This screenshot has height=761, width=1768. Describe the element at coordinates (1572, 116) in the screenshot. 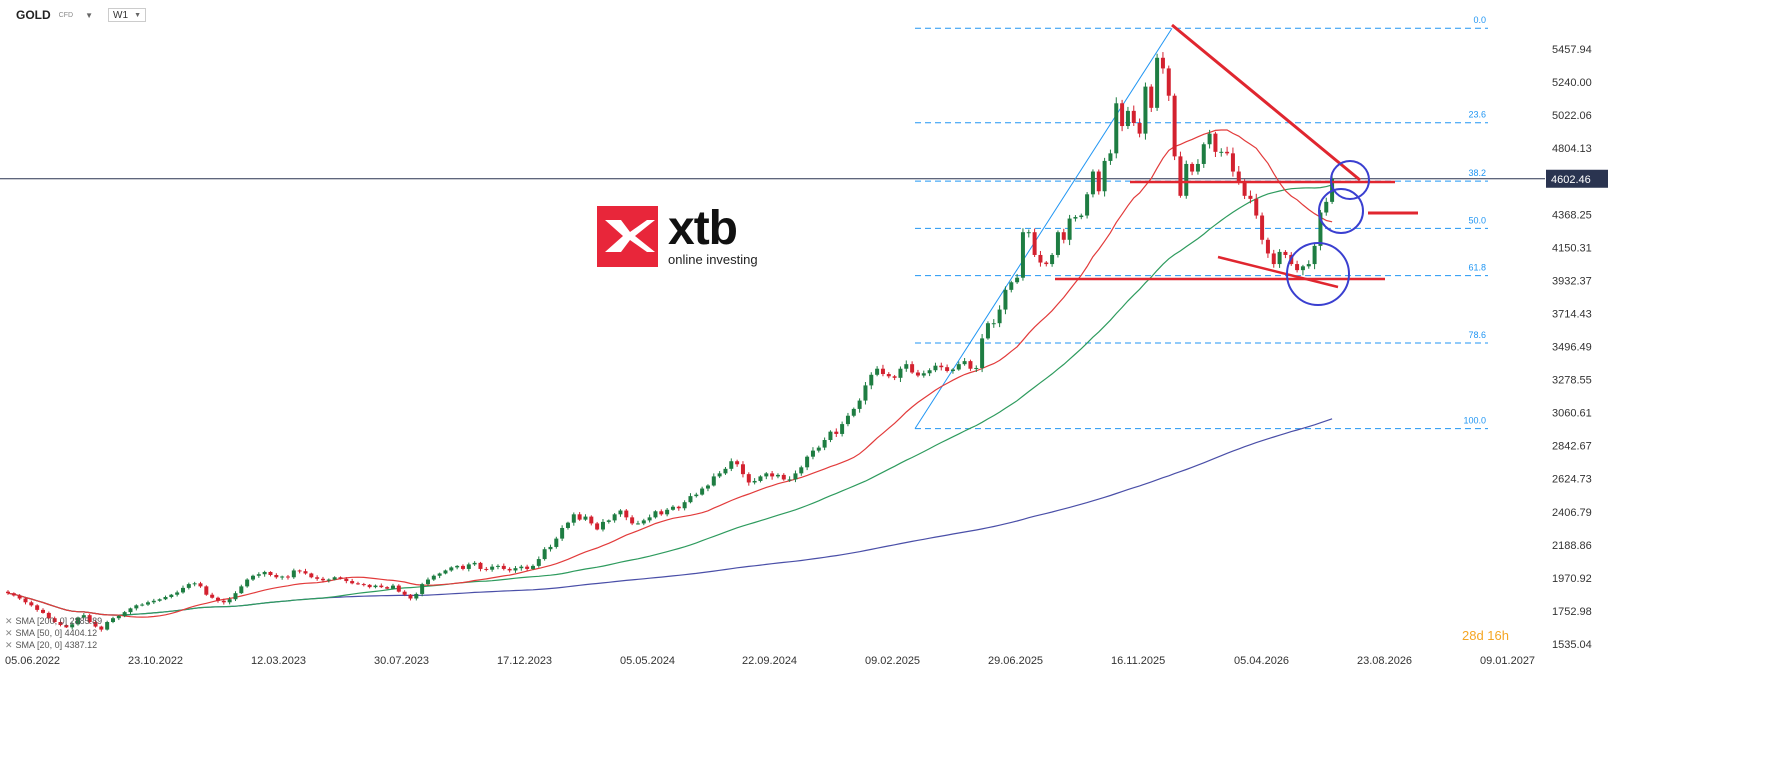

I see `y-tick-label: 5022.06` at that location.